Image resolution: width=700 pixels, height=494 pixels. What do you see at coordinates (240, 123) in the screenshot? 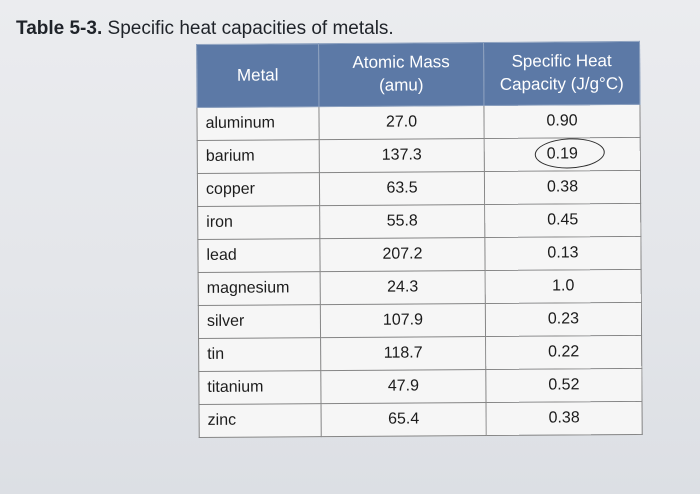
I see `cell-metal-value: aluminum` at bounding box center [240, 123].